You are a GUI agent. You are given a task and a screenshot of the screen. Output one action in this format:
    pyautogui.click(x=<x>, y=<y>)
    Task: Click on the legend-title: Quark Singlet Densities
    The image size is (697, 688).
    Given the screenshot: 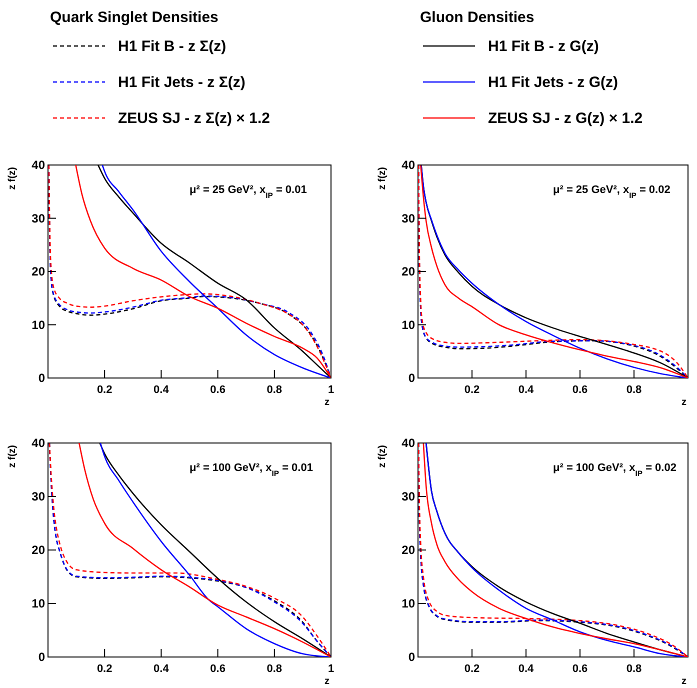 What is the action you would take?
    pyautogui.click(x=134, y=17)
    